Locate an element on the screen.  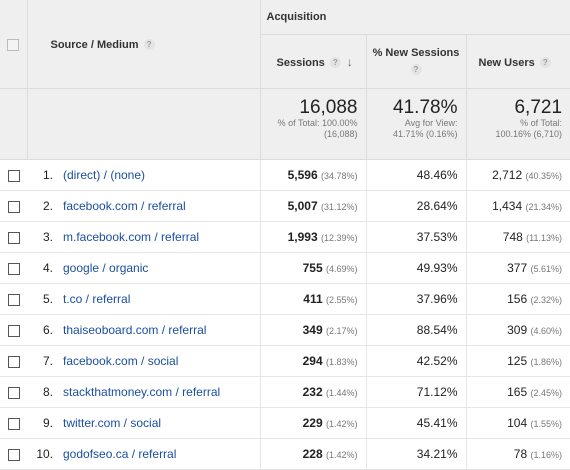
sessions-cell: 1,993 (12.39%) is located at coordinates (313, 237).